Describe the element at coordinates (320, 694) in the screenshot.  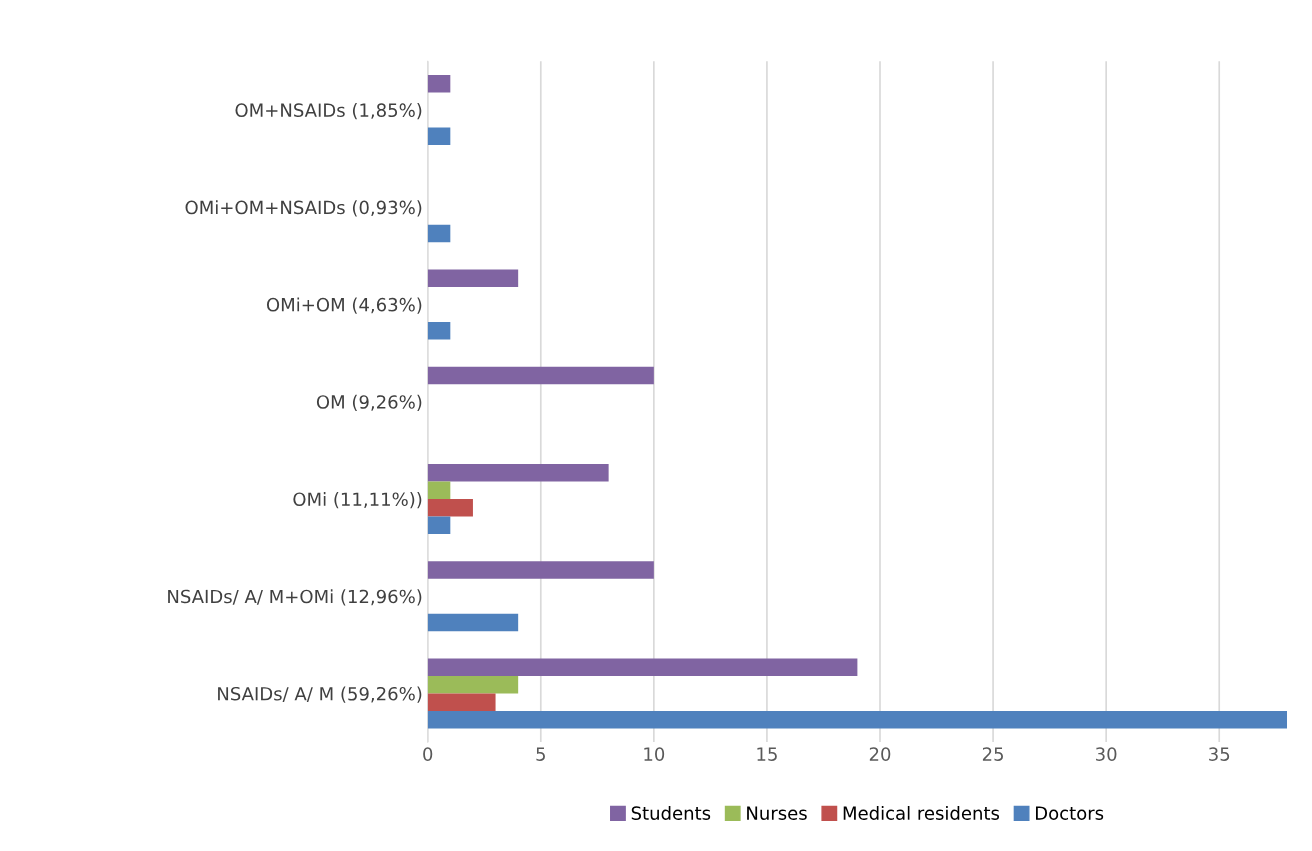
I see `y-tick-label: NSAIDs/ A/ M (59,26%)` at that location.